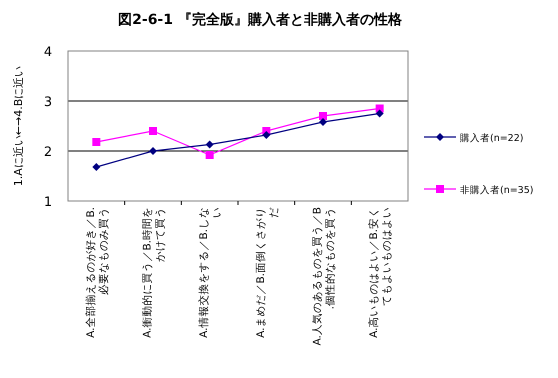 The image size is (558, 378). What do you see at coordinates (154, 272) in the screenshot?
I see `xtick: A.衝動的に買う／B.時間をかけて買う` at bounding box center [154, 272].